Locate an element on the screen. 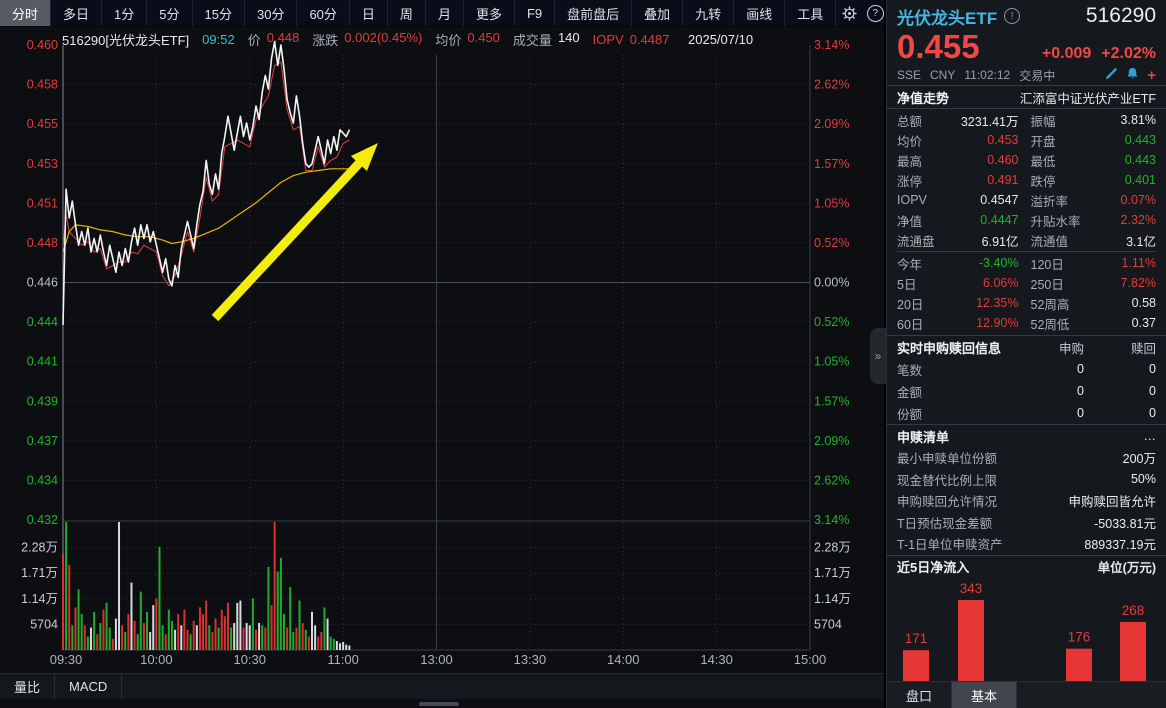  stat-label: 120日 is located at coordinates (1047, 264).